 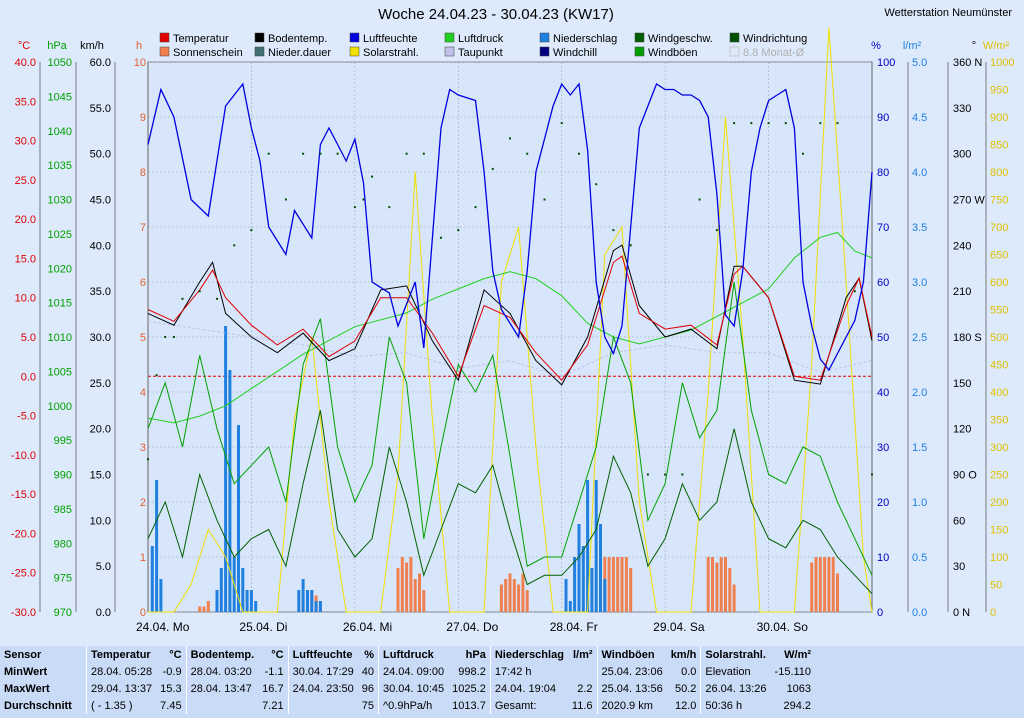 What do you see at coordinates (575, 53) in the screenshot?
I see `legend-label: Windchill` at bounding box center [575, 53].